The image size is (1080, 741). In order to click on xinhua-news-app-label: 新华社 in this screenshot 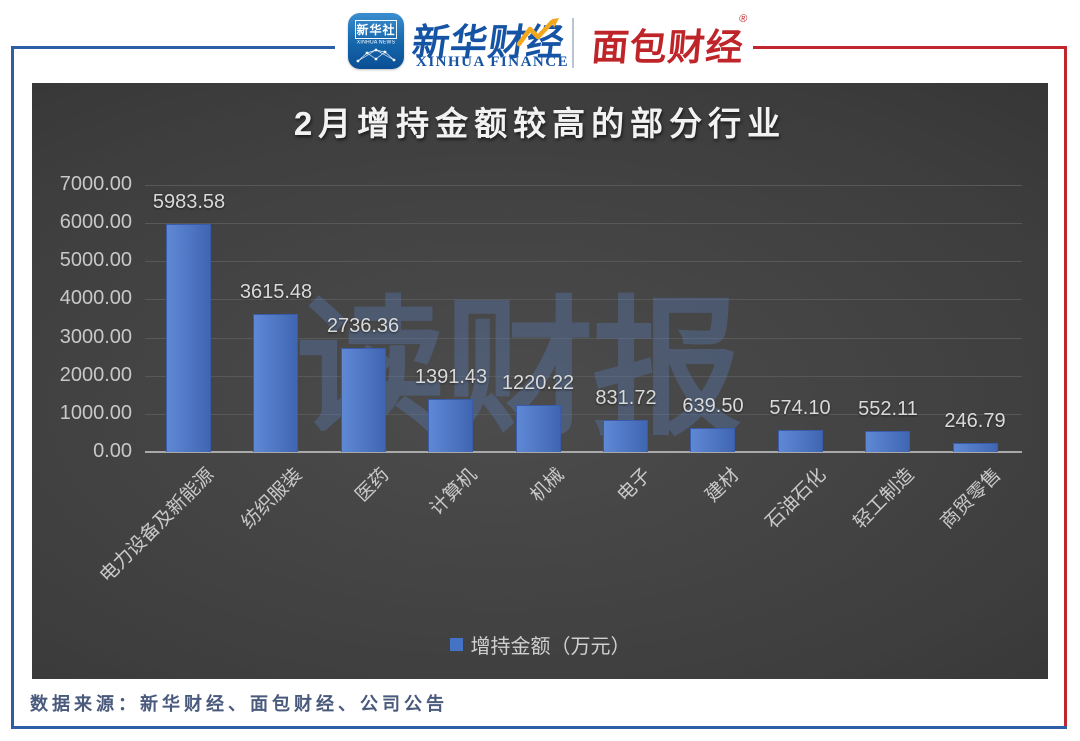, I will do `click(376, 29)`.